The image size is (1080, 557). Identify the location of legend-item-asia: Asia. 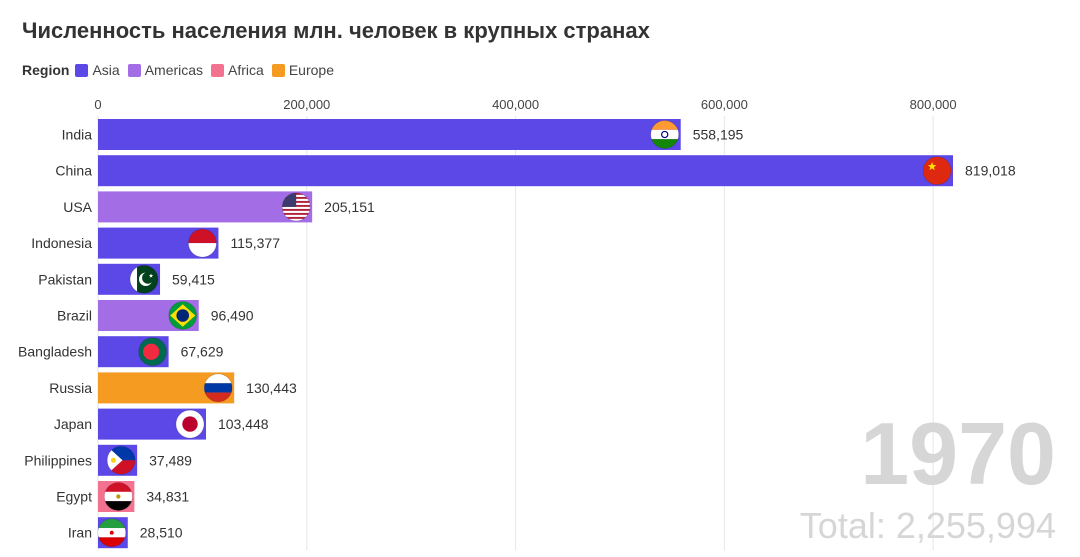
(97, 70).